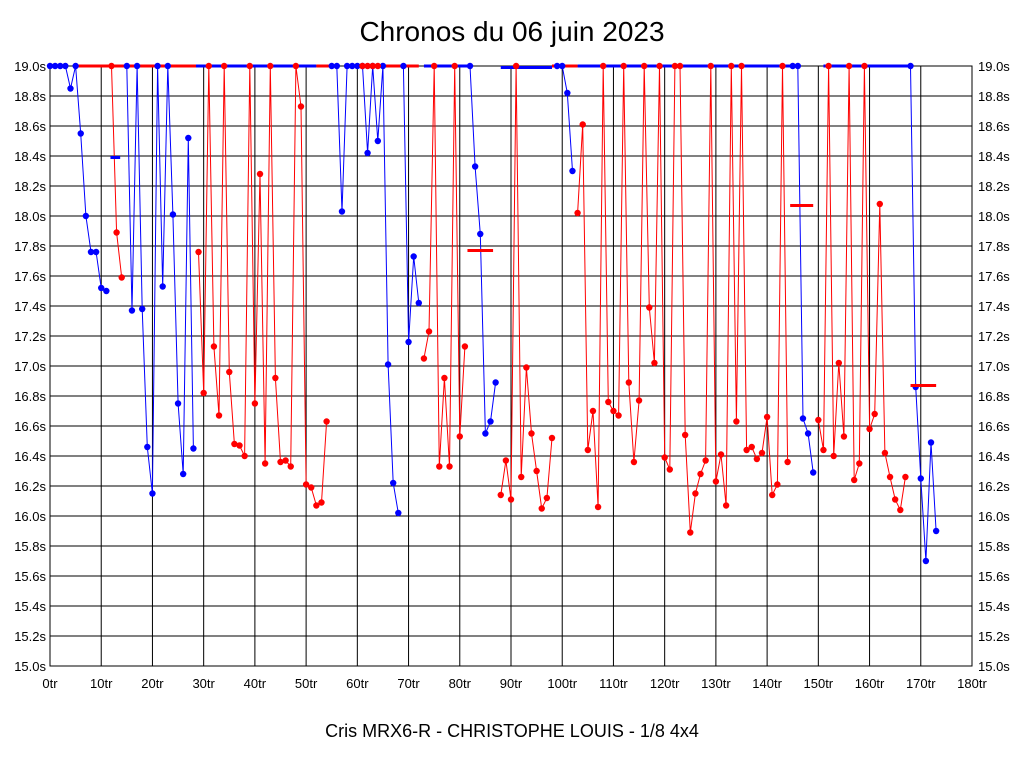  I want to click on y-tick-label-right: 15.2s, so click(994, 636).